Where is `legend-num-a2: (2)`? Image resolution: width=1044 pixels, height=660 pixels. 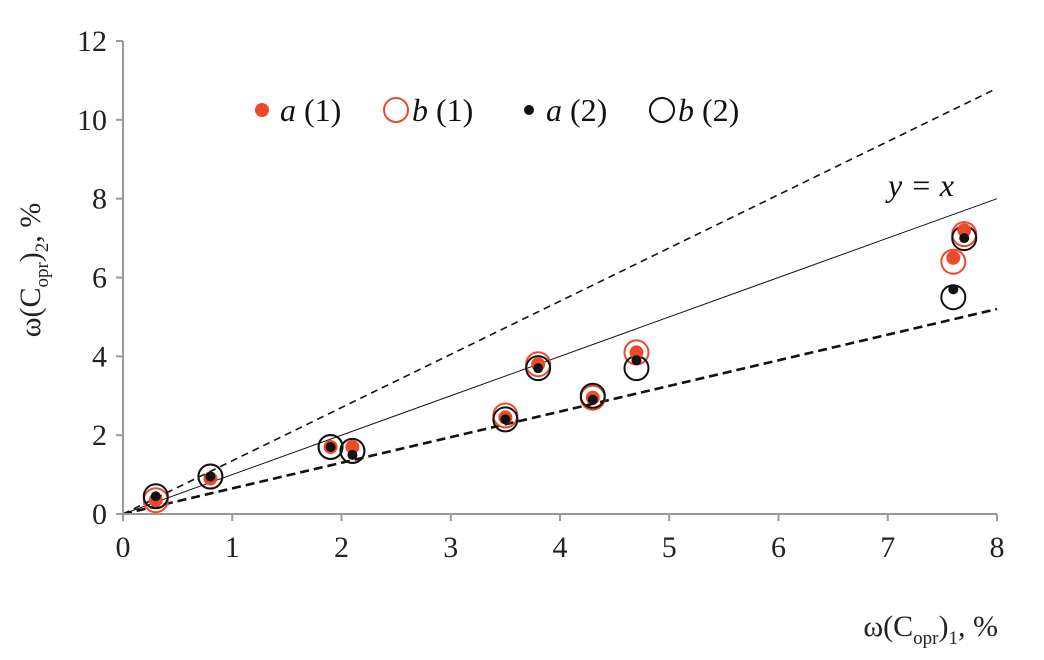 legend-num-a2: (2) is located at coordinates (588, 110).